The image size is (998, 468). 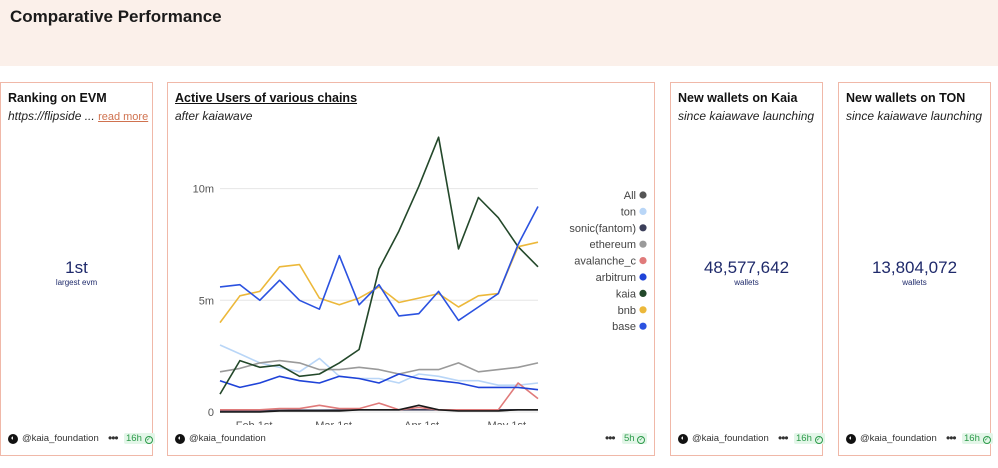 I want to click on legend-label: ton, so click(x=628, y=212).